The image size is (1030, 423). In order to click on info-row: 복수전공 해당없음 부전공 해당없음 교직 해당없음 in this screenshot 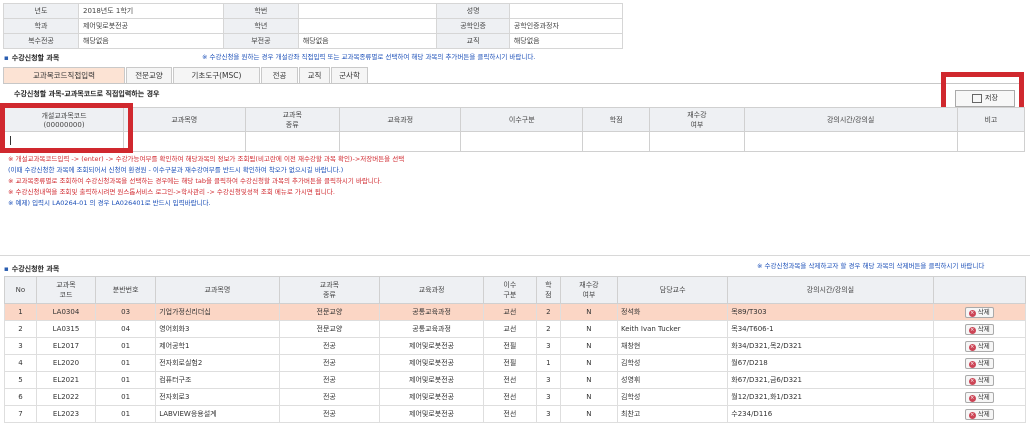, I will do `click(313, 41)`.